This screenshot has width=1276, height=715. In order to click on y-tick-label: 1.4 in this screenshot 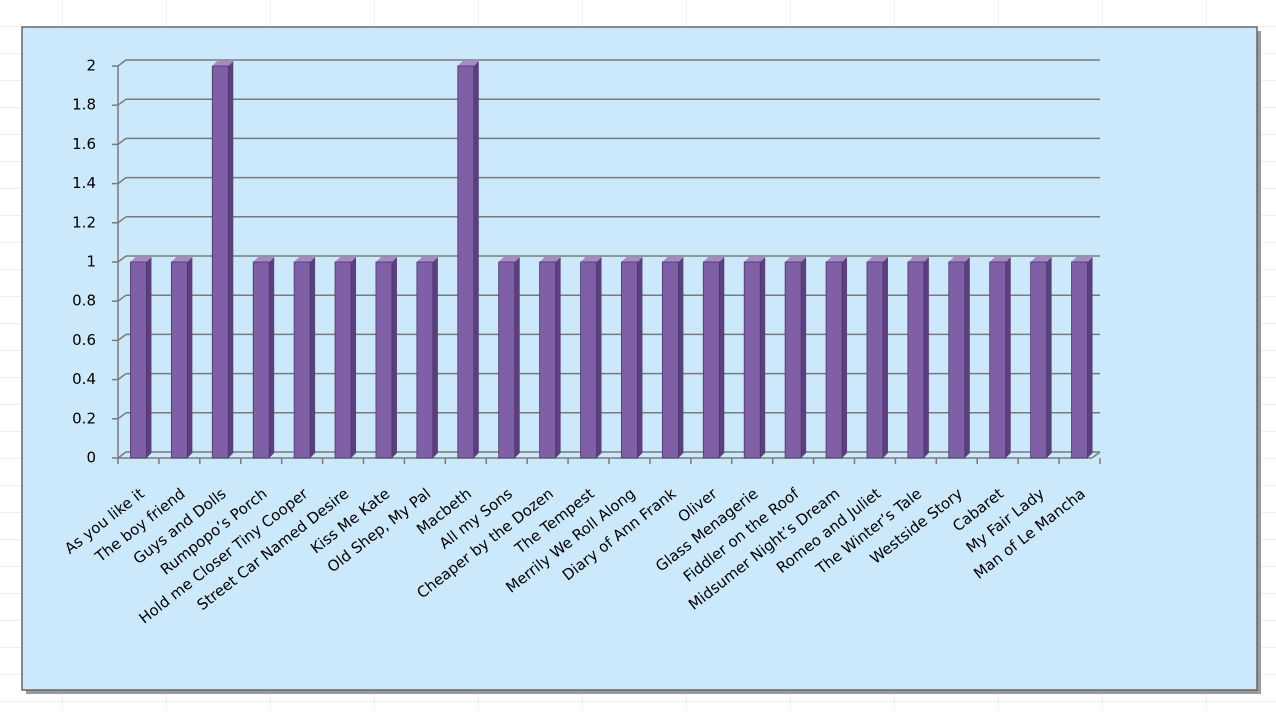, I will do `click(84, 183)`.